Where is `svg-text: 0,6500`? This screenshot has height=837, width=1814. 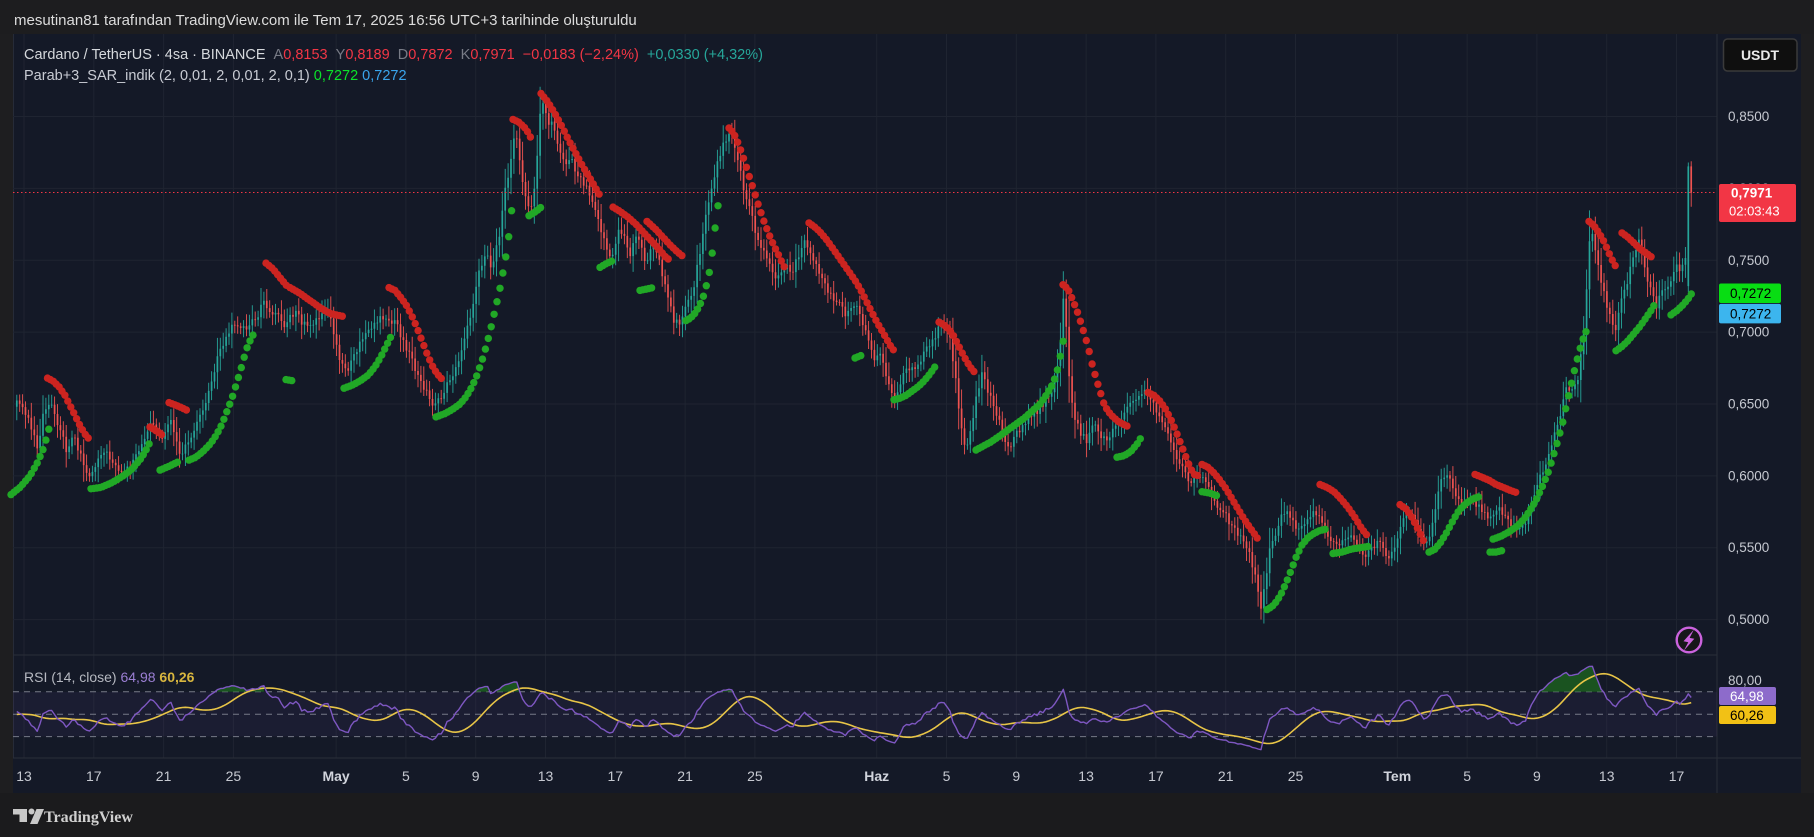 svg-text: 0,6500 is located at coordinates (1748, 404).